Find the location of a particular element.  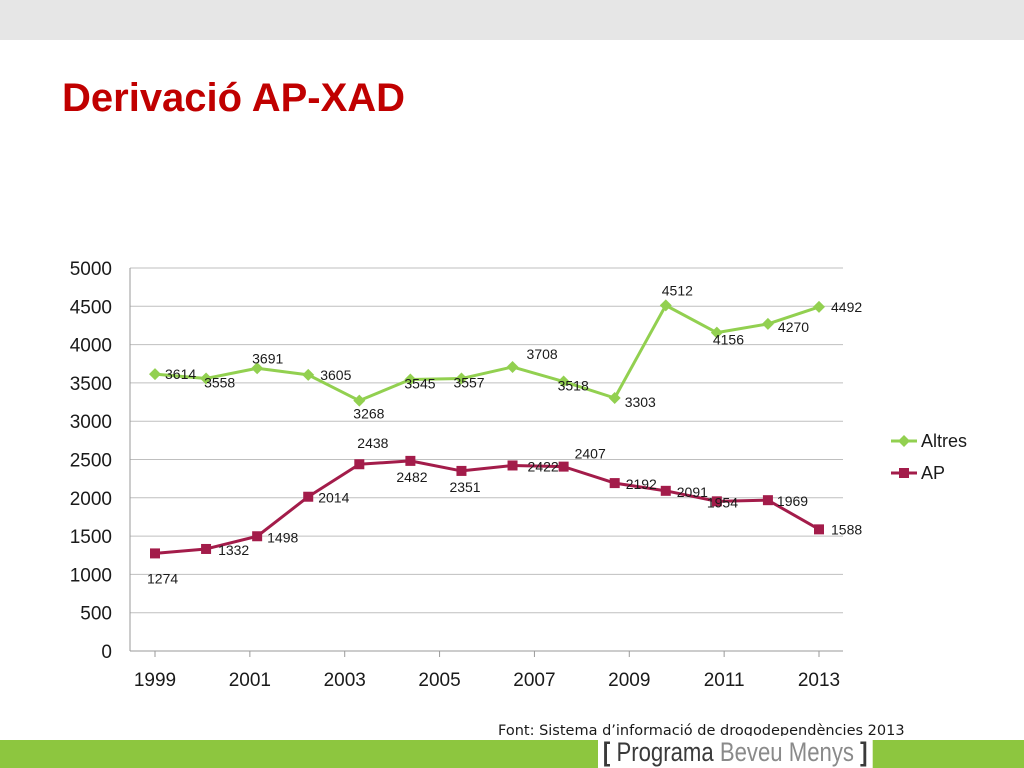

x-tick-label: 2003 is located at coordinates (345, 680).